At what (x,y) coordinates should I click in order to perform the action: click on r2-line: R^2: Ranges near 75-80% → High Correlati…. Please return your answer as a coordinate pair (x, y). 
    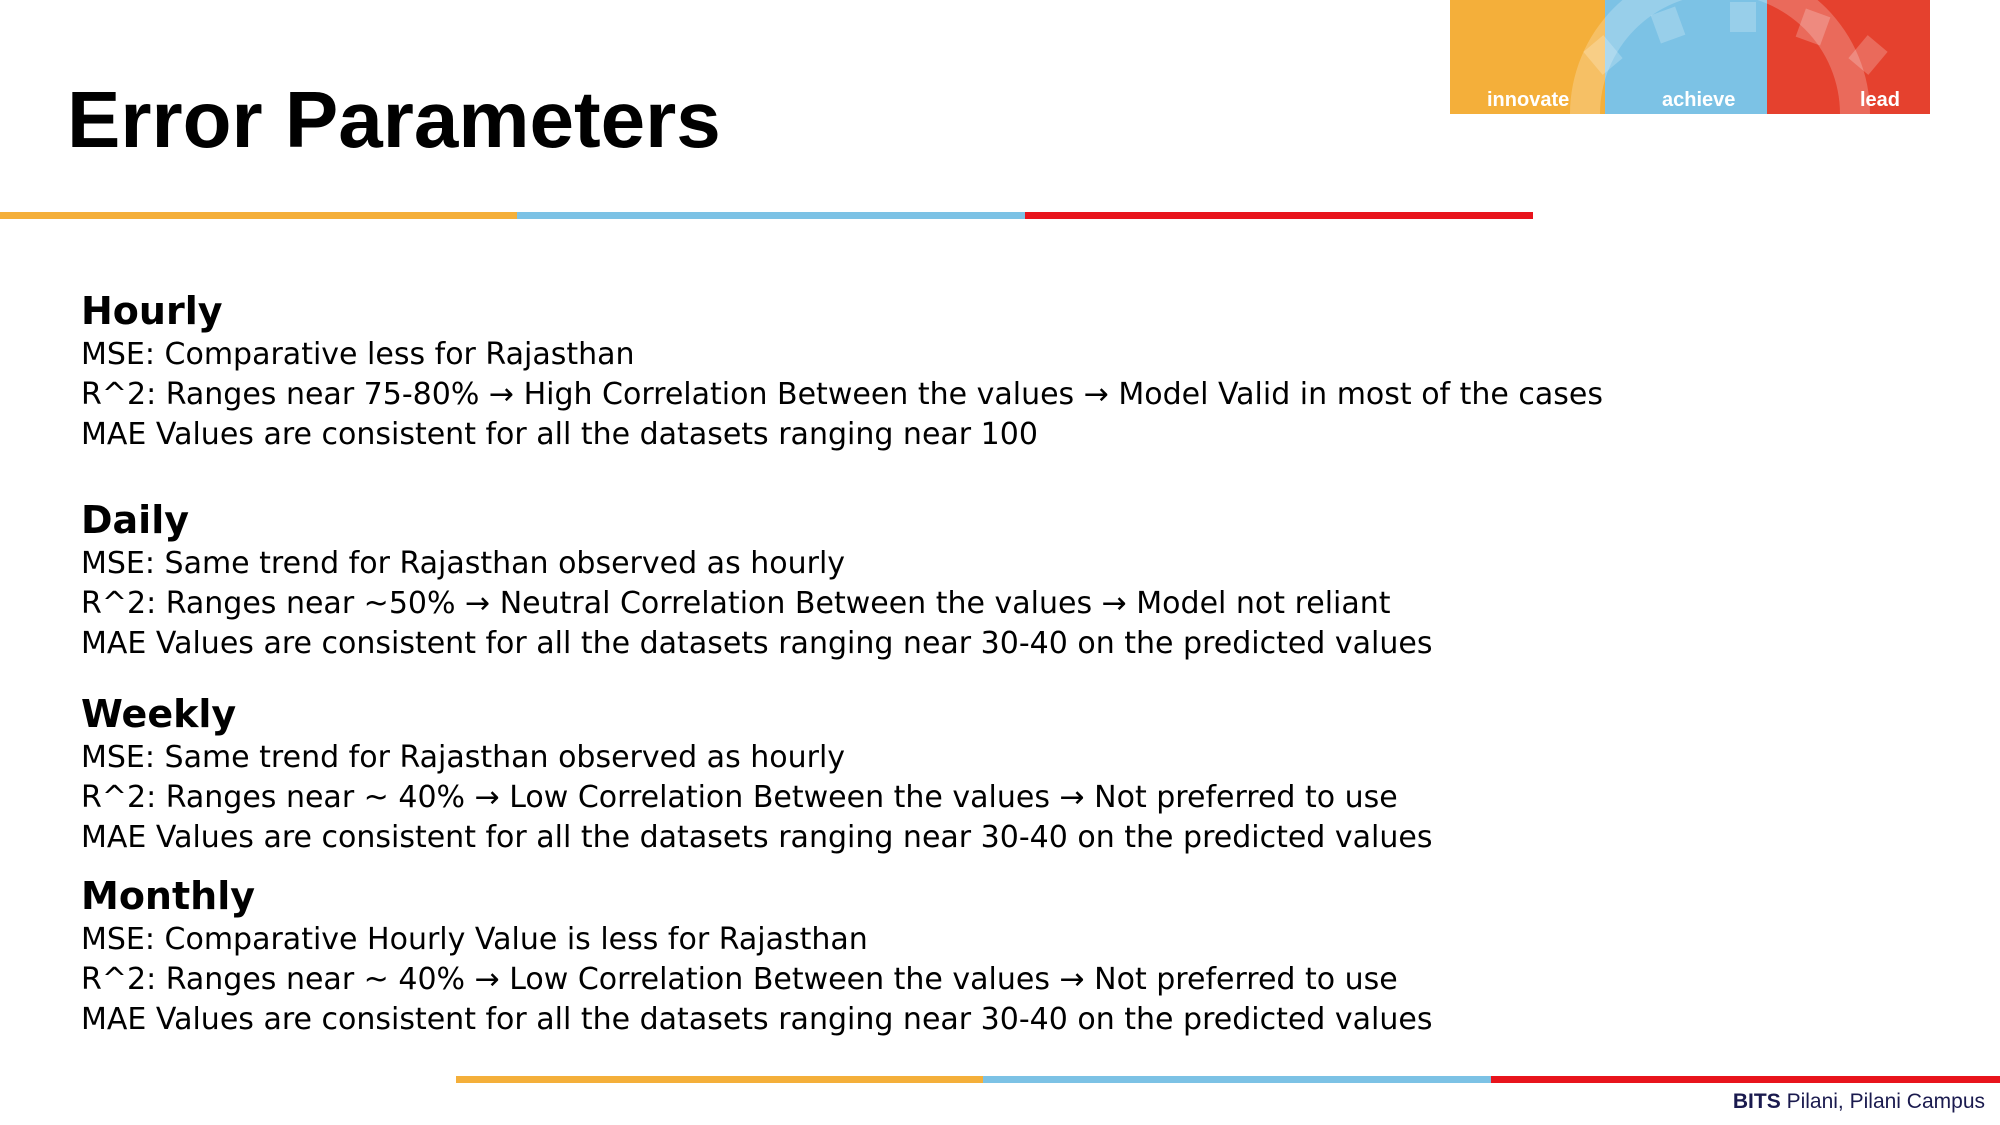
    Looking at the image, I should click on (842, 394).